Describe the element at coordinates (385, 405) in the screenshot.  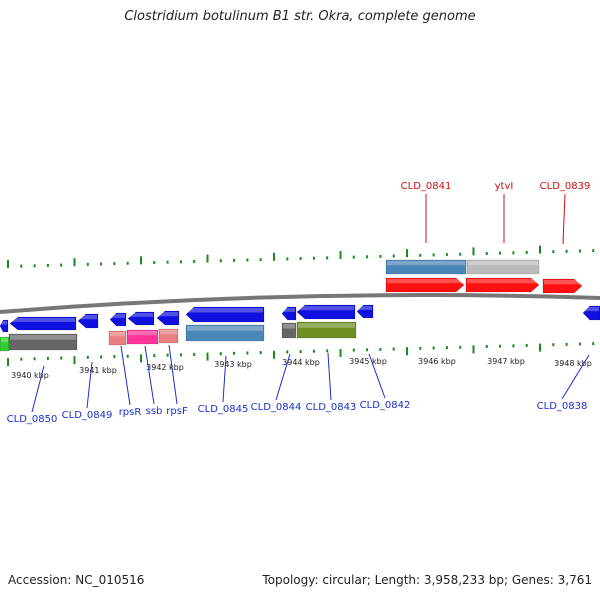
I see `gene-label: CLD_0842` at that location.